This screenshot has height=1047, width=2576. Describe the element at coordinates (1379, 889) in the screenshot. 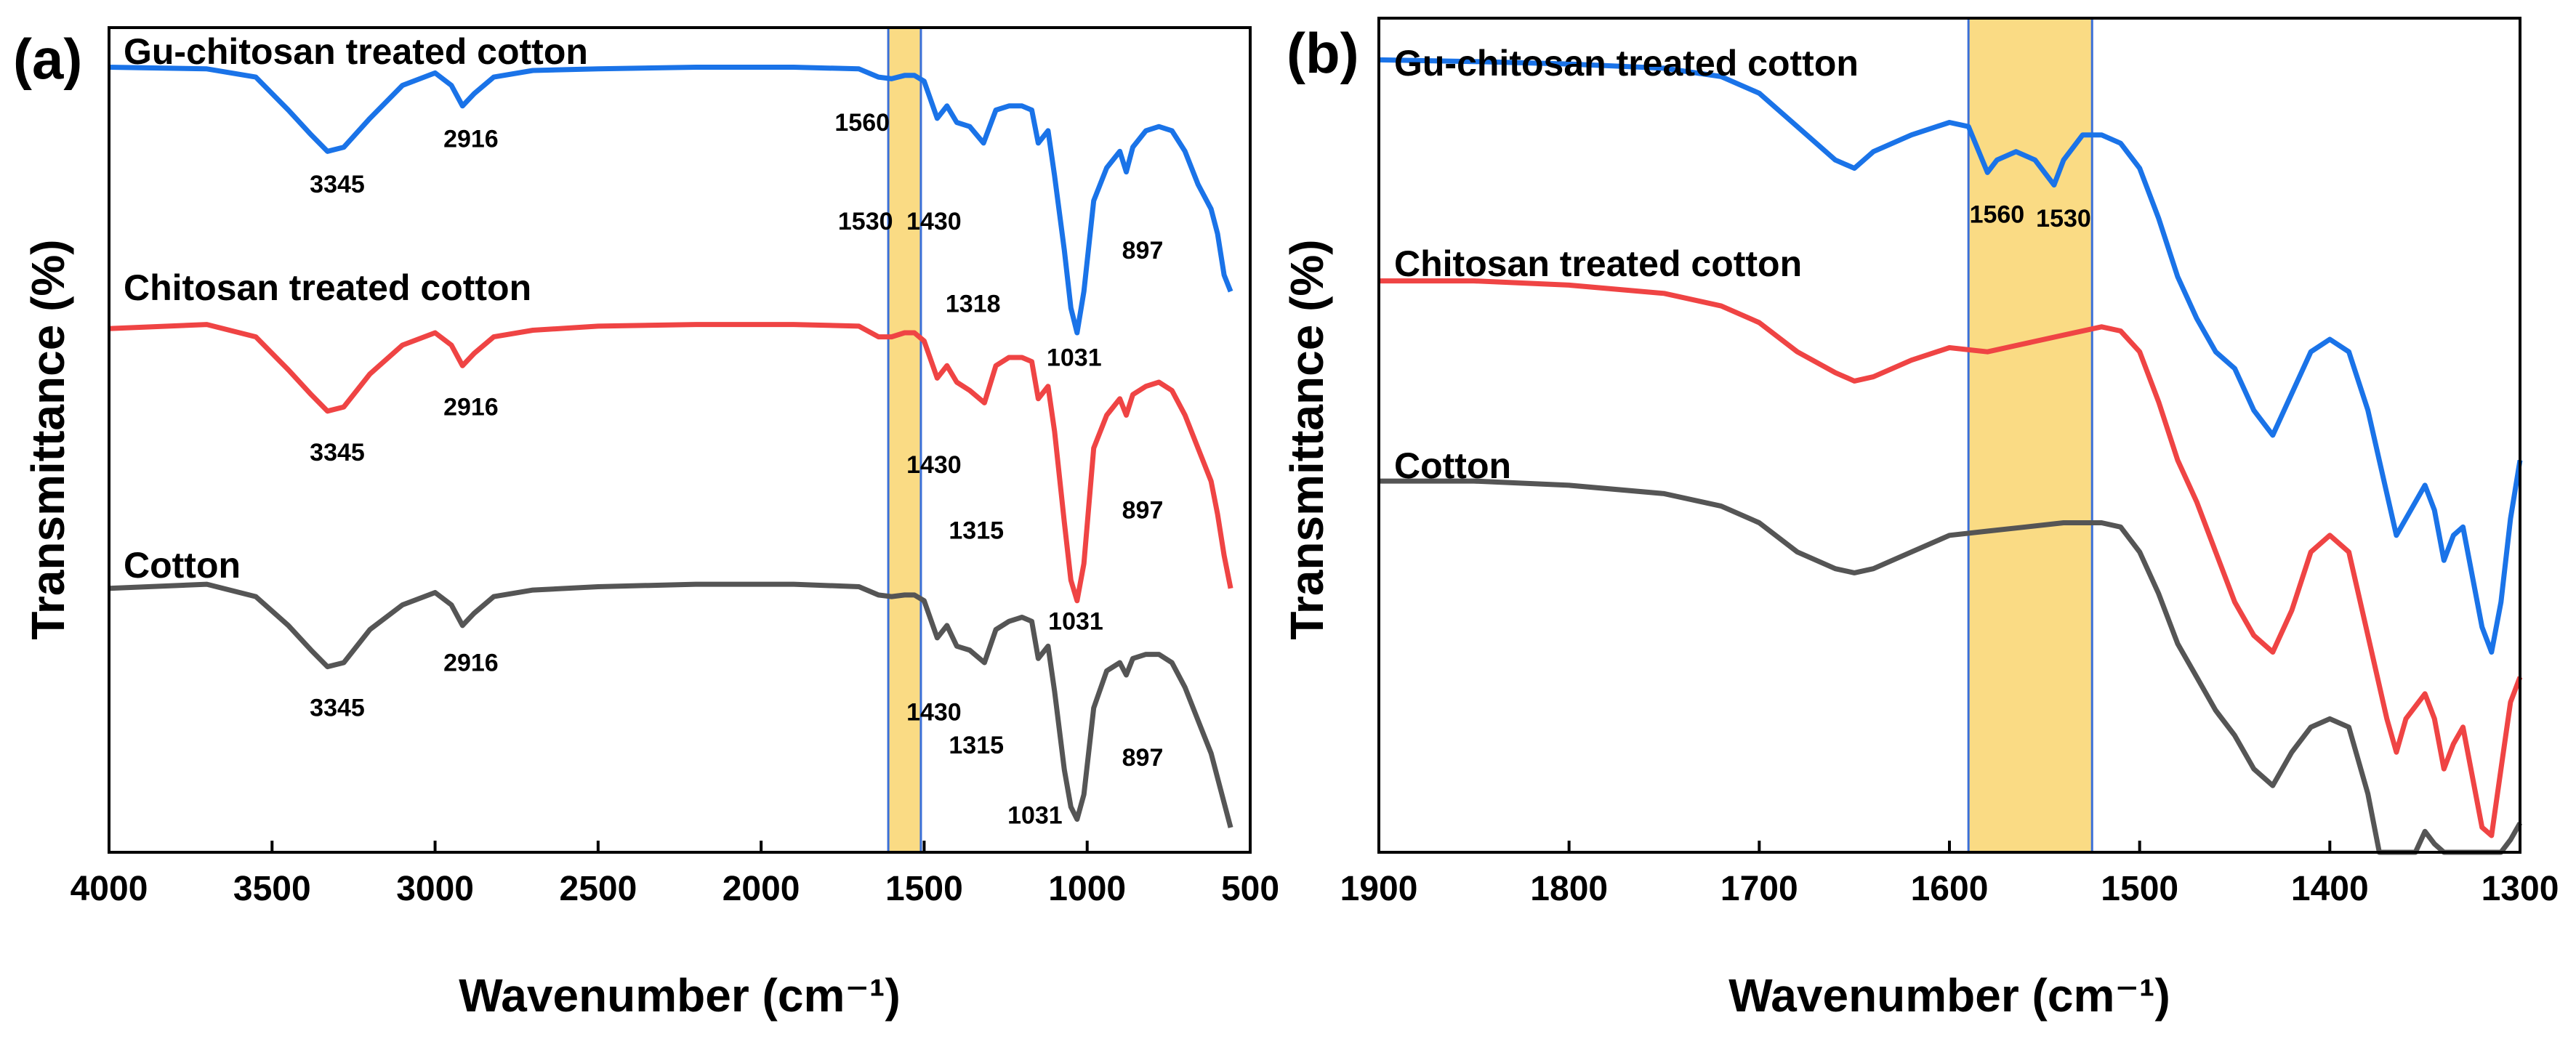

I see `x-tick-label: 1900` at that location.